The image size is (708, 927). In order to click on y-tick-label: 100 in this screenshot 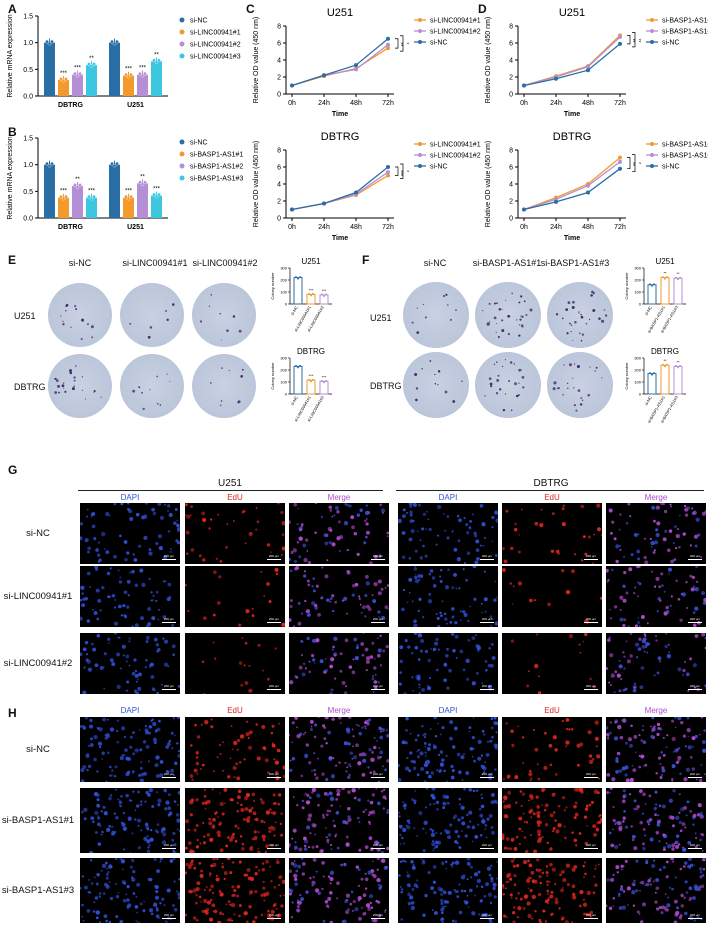, I will do `click(637, 382)`.